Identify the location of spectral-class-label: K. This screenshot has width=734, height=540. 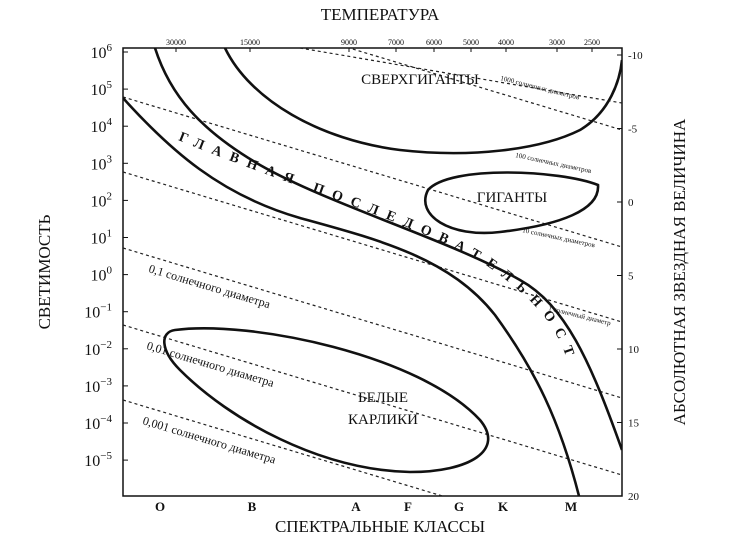
(503, 506).